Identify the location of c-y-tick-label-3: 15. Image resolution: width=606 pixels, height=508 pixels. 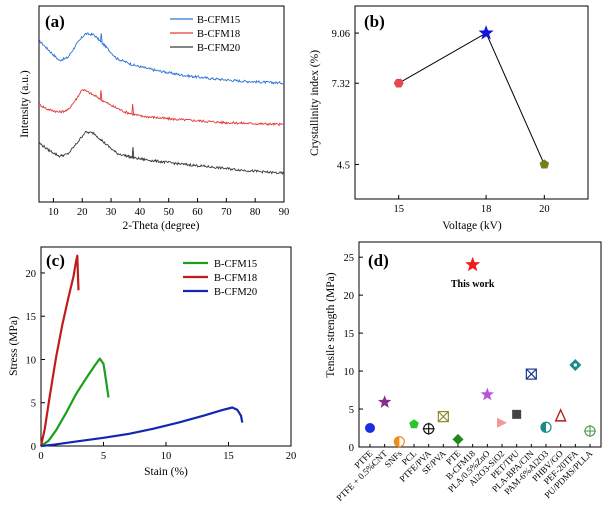
(31, 317).